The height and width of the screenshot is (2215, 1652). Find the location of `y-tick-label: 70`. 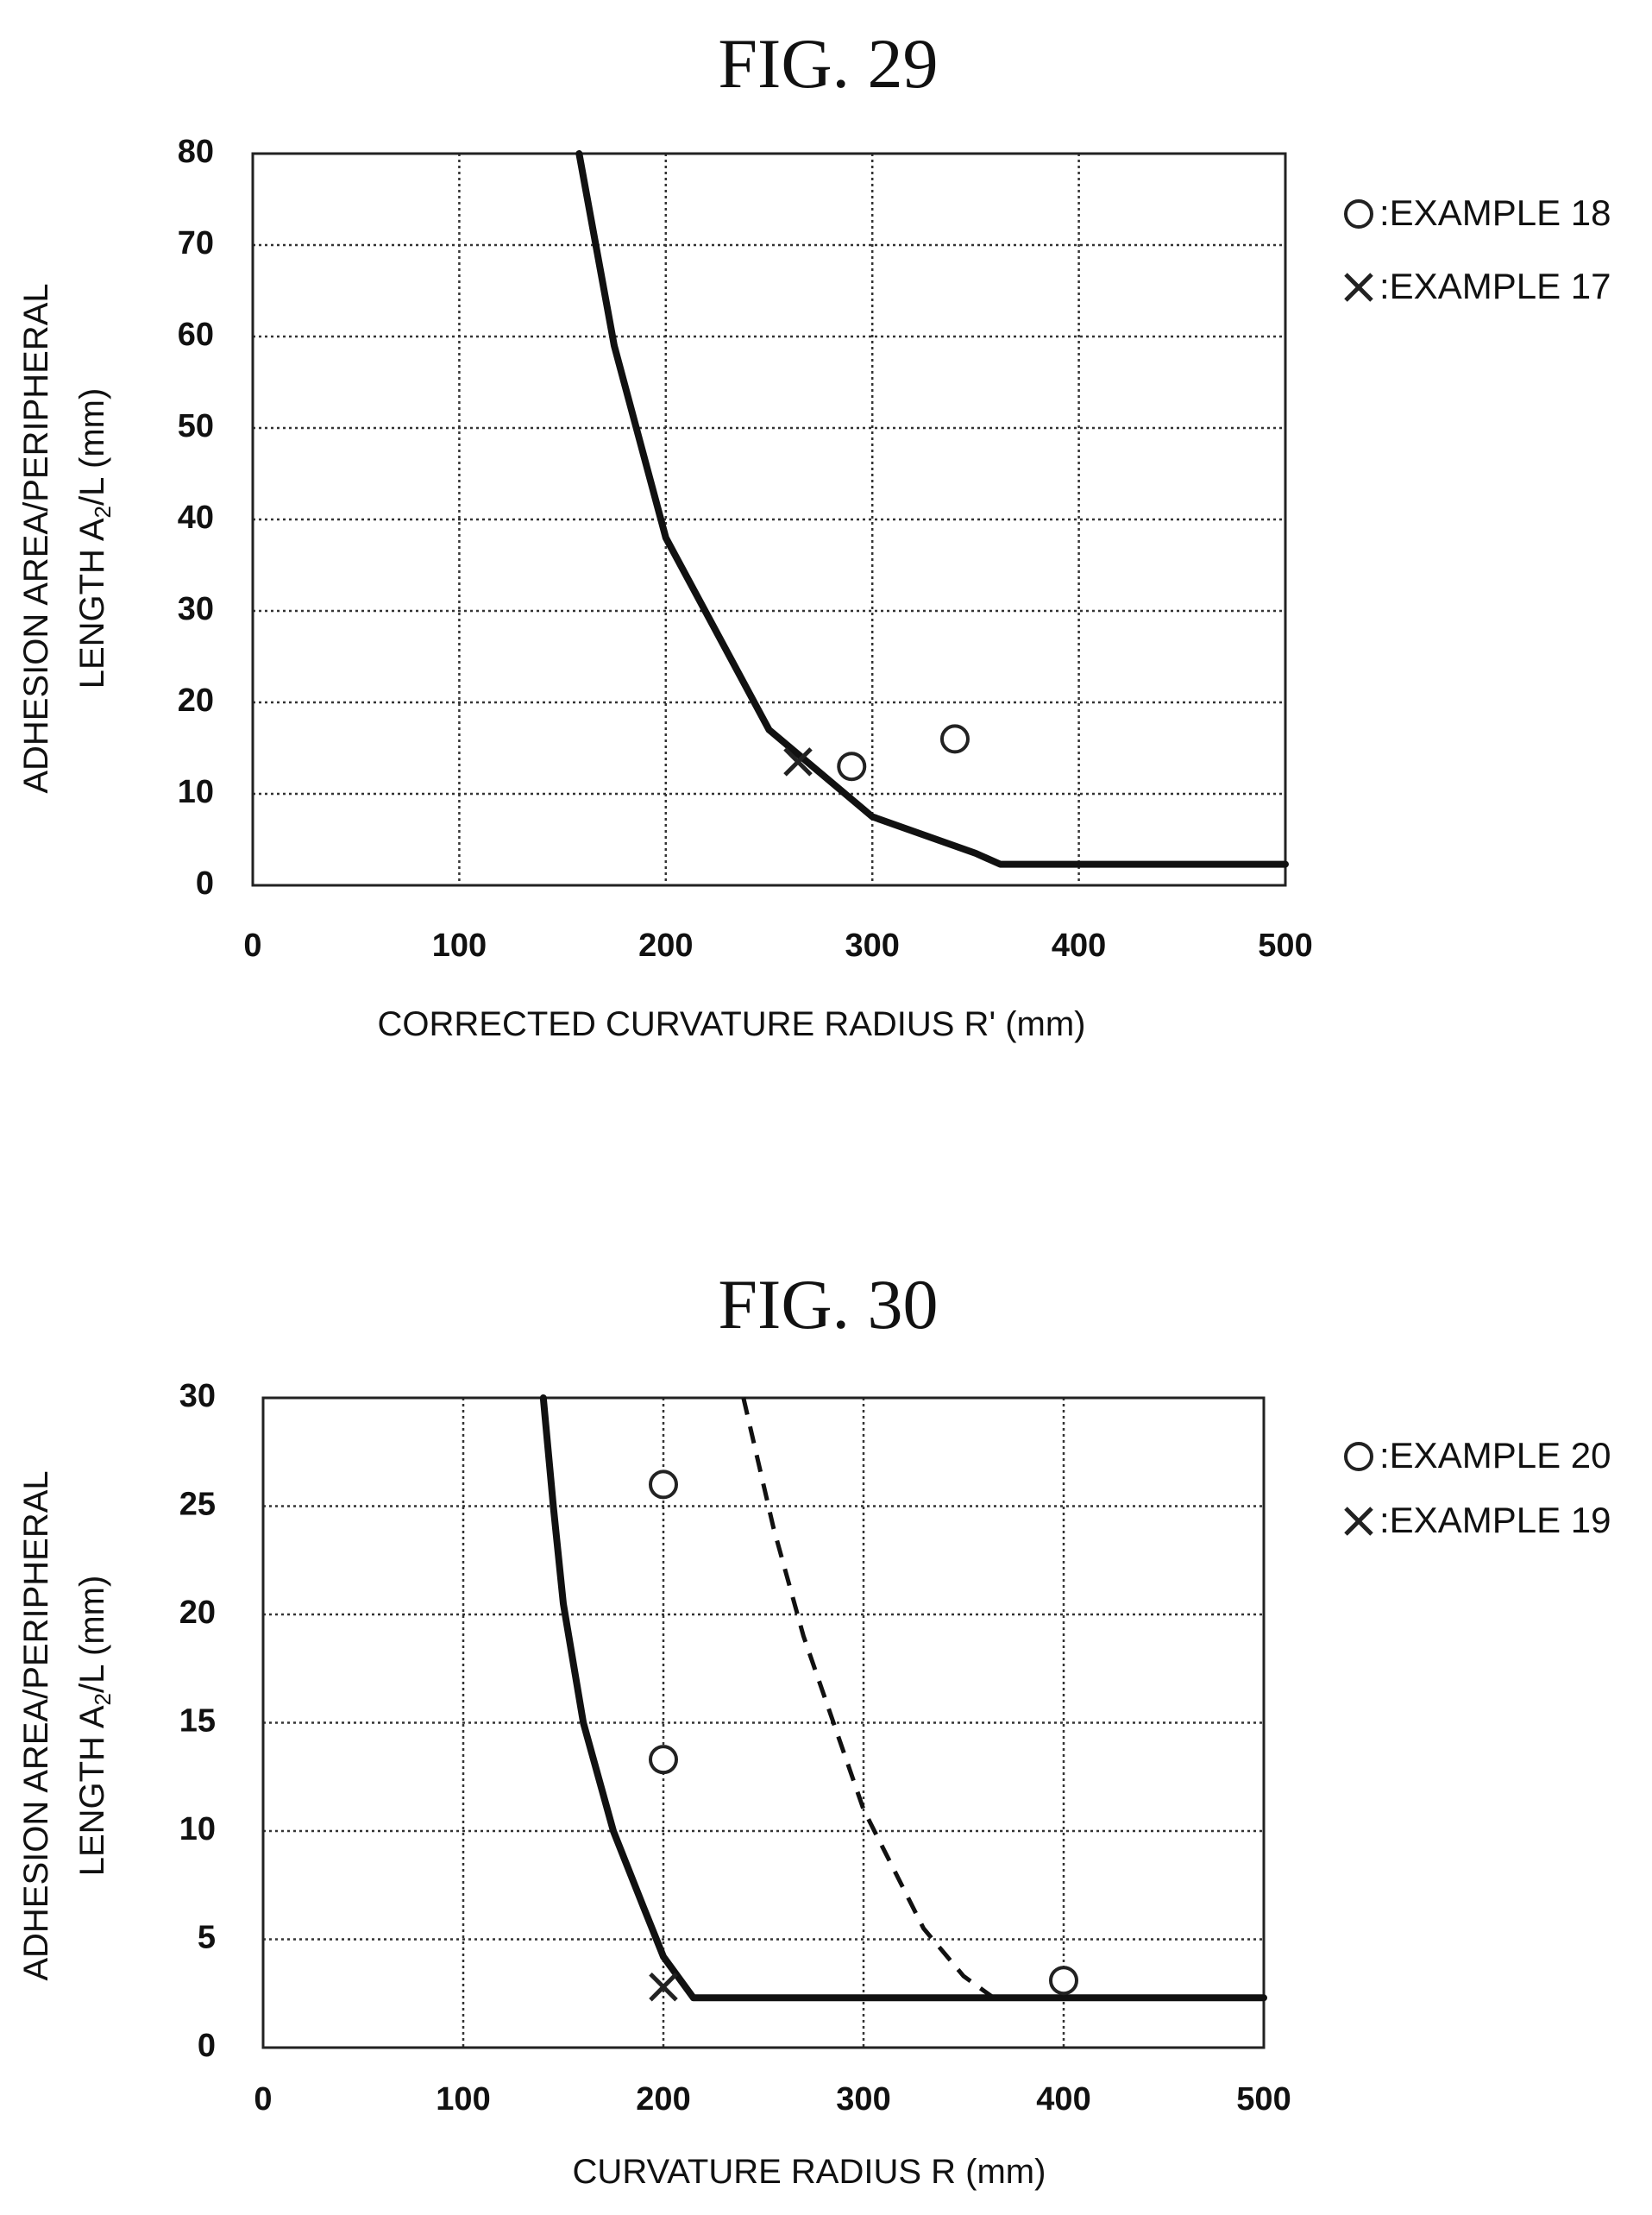

y-tick-label: 70 is located at coordinates (196, 243).